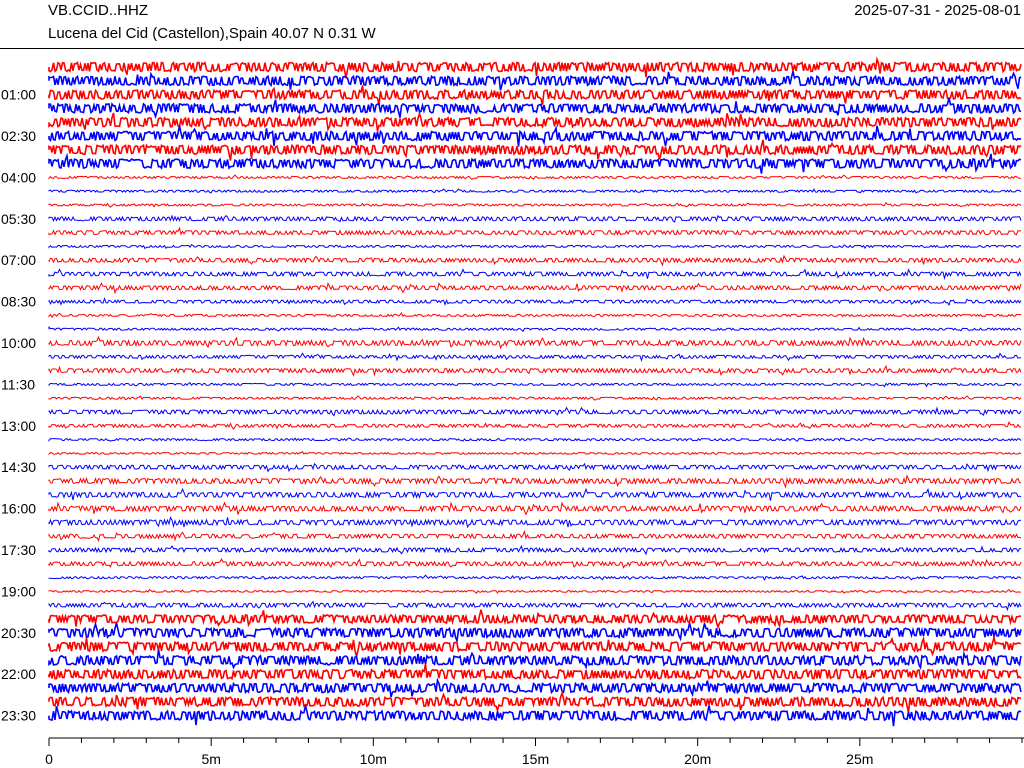  What do you see at coordinates (18, 343) in the screenshot?
I see `hour-label: 10:00` at bounding box center [18, 343].